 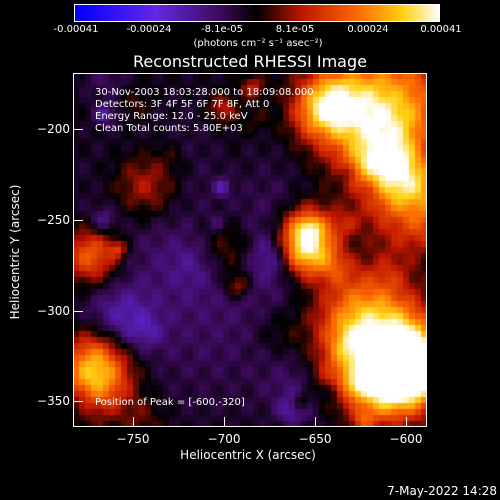 I want to click on colorbar-units: (photons cm⁻² s⁻¹ asec⁻²), so click(x=258, y=43).